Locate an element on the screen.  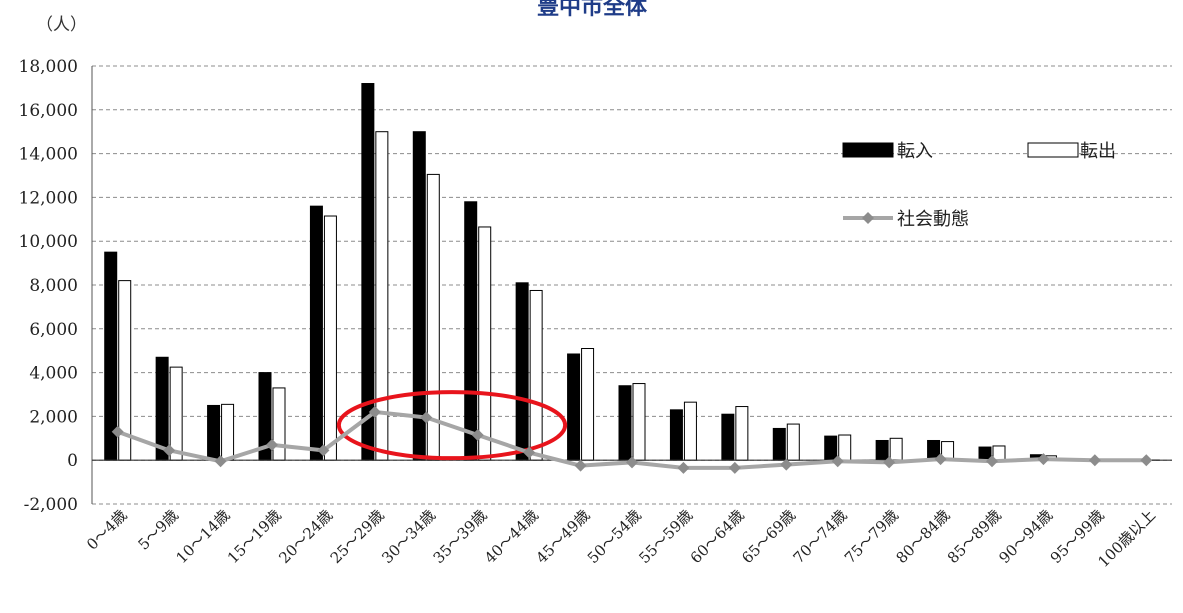
y-axis-unit-label: （人） is located at coordinates (61, 25).